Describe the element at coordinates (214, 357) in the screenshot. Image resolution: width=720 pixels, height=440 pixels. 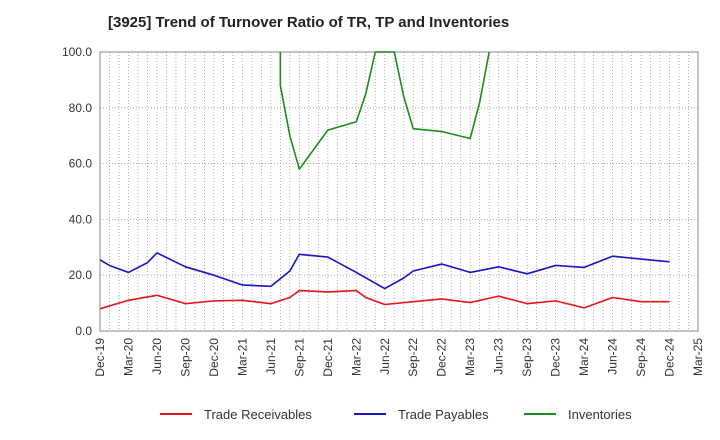
I see `x-tick-label: Dec-20` at that location.